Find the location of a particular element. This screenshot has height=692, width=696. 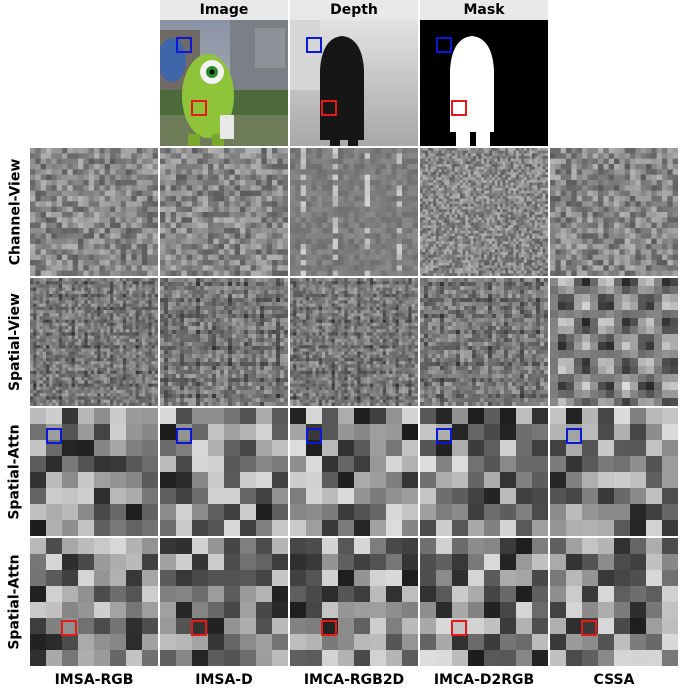

input-mask-image is located at coordinates (484, 83).